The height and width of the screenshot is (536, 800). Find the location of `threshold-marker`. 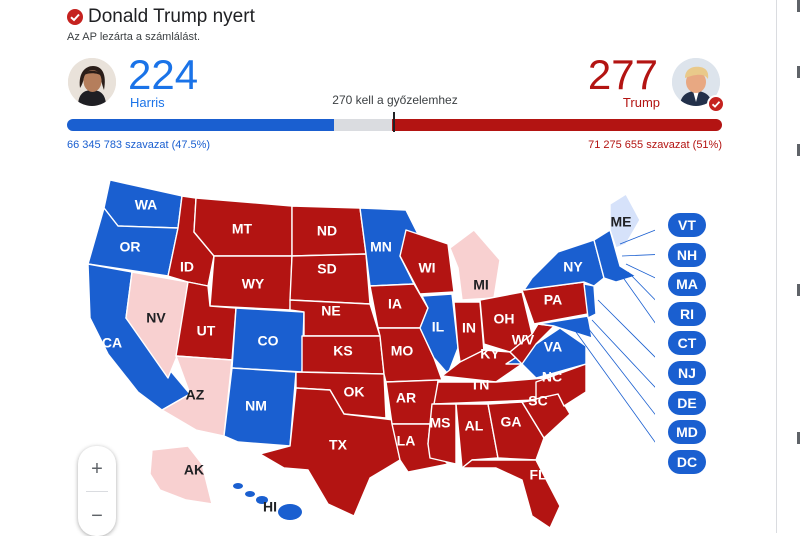

threshold-marker is located at coordinates (394, 122).